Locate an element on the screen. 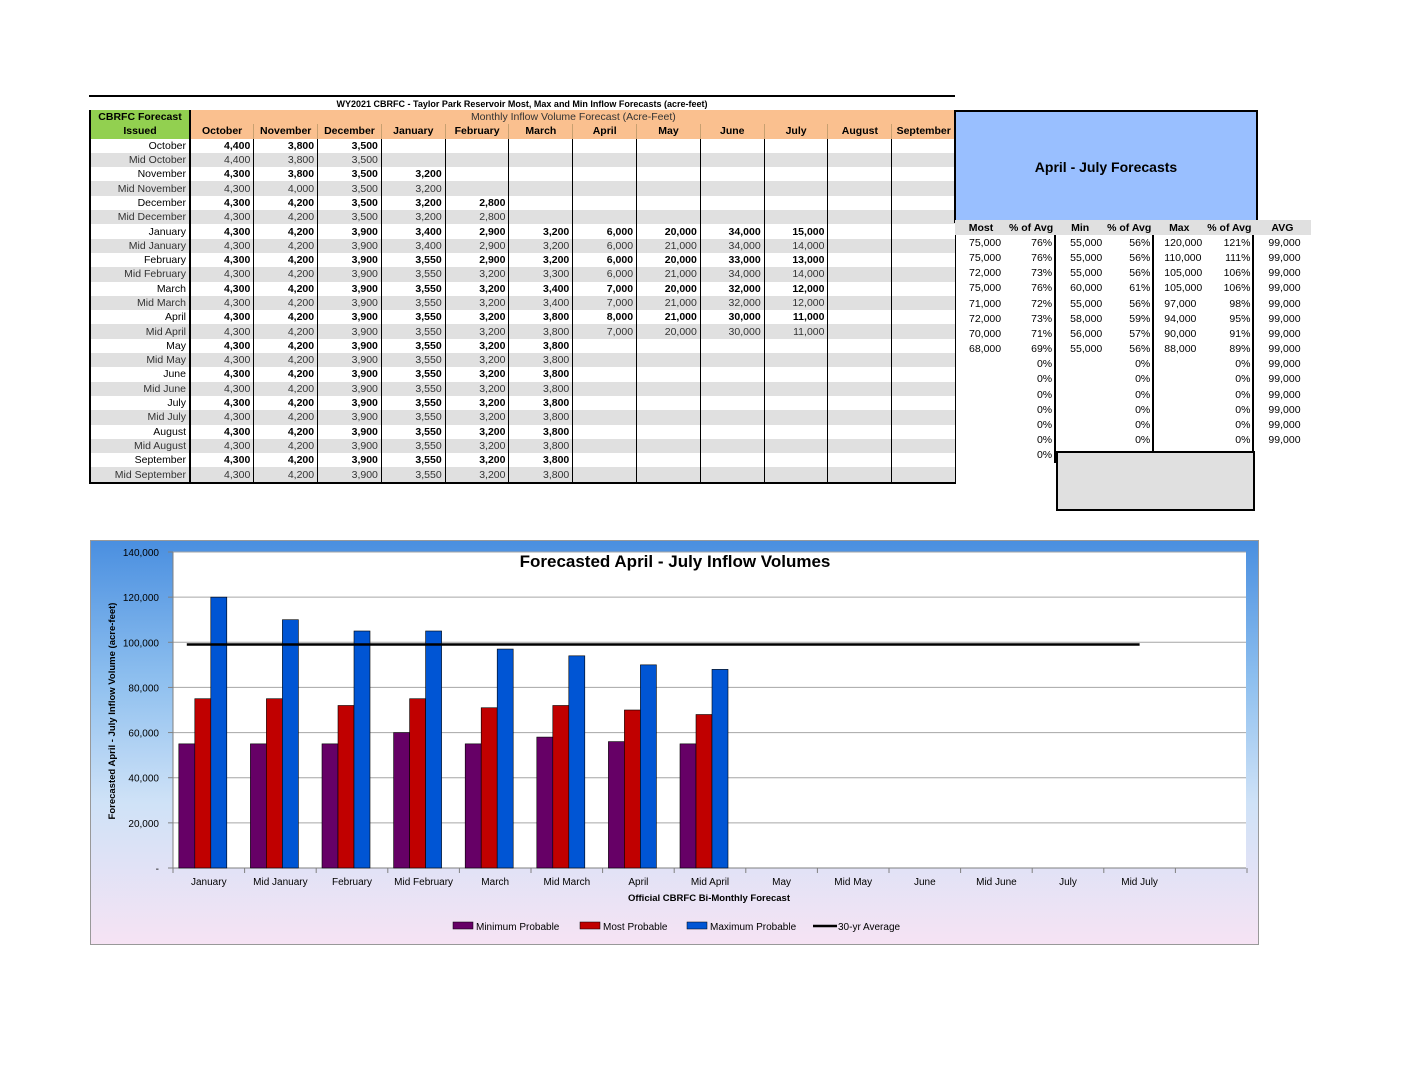  table-cell: 32,000 is located at coordinates (732, 303).